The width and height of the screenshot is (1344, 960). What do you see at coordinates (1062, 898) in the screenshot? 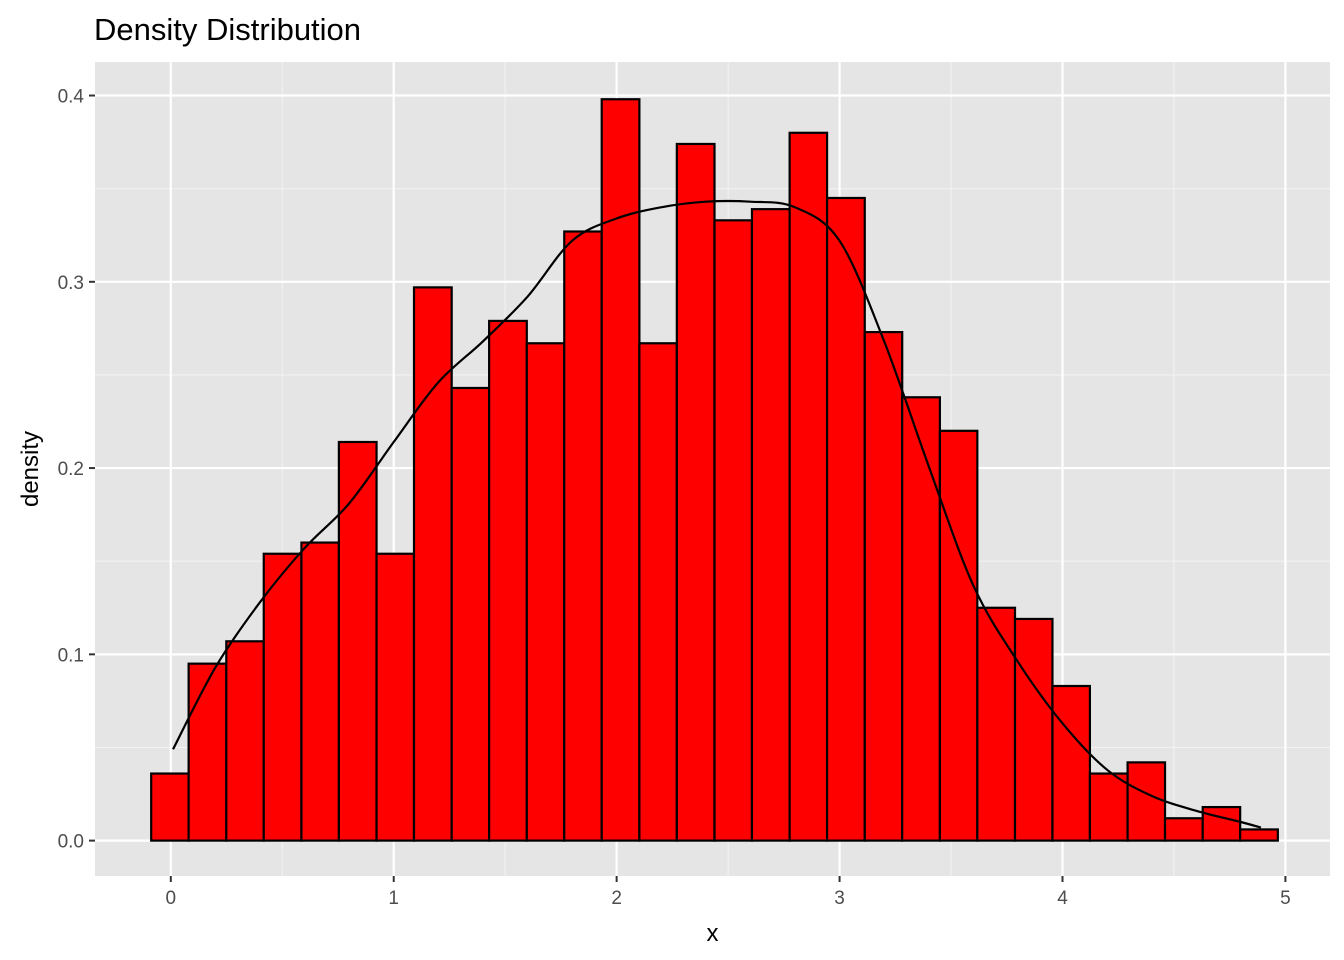
I see `x-tick-label: 4` at bounding box center [1062, 898].